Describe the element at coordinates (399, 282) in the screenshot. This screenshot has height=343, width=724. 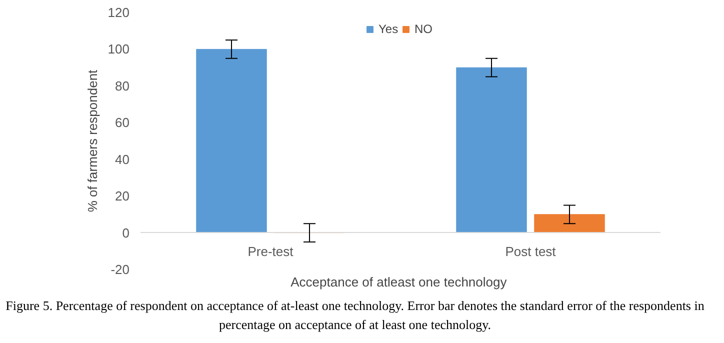
I see `x-axis-title: Acceptance of atleast one technology` at that location.